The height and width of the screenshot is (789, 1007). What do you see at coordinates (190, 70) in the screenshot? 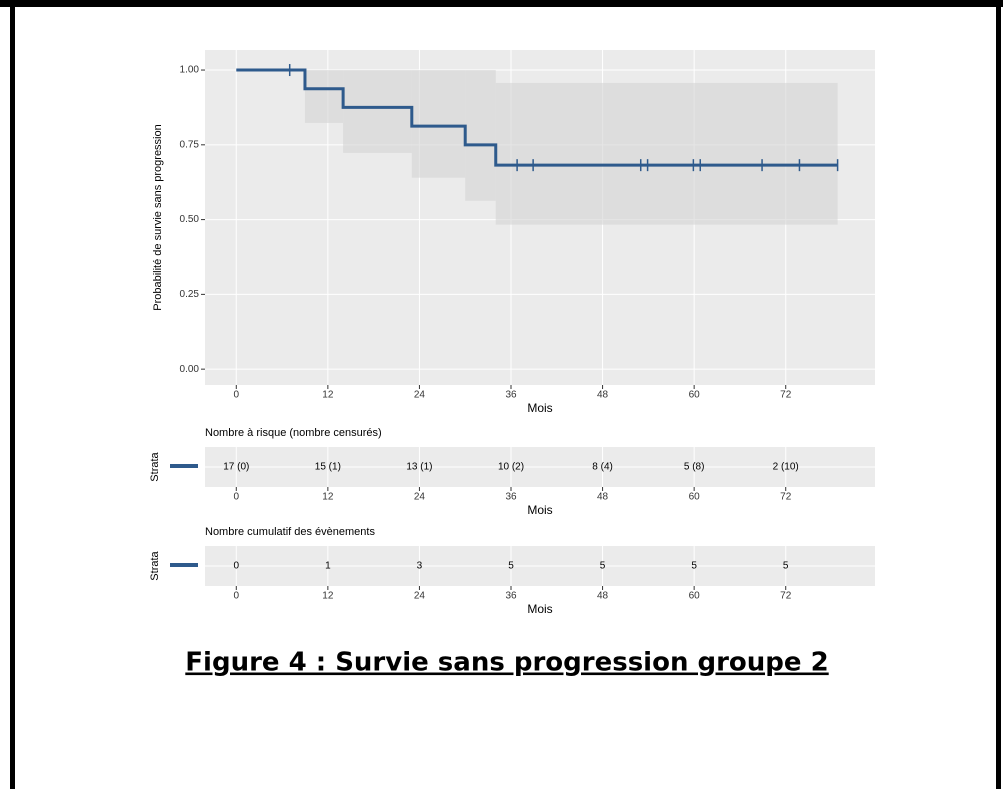
I see `y-tick-label: 1.00` at bounding box center [190, 70].